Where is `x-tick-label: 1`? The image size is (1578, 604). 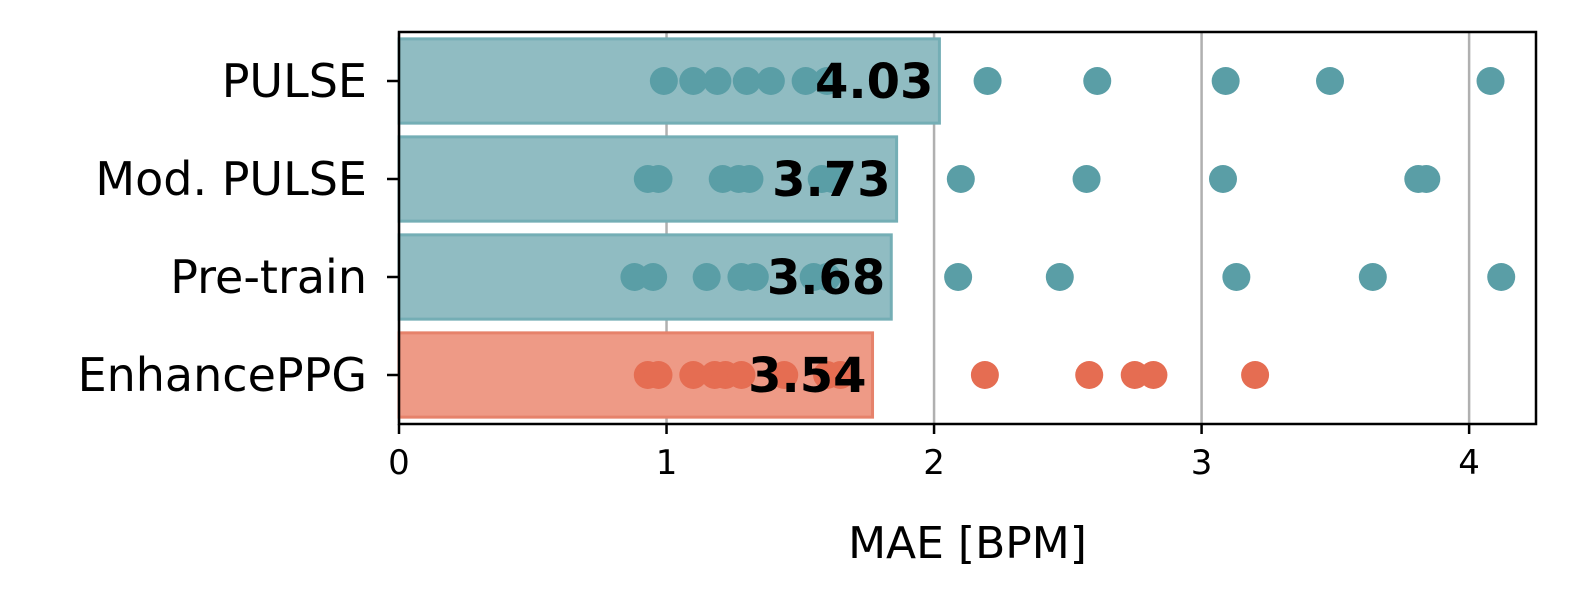
x-tick-label: 1 is located at coordinates (667, 463).